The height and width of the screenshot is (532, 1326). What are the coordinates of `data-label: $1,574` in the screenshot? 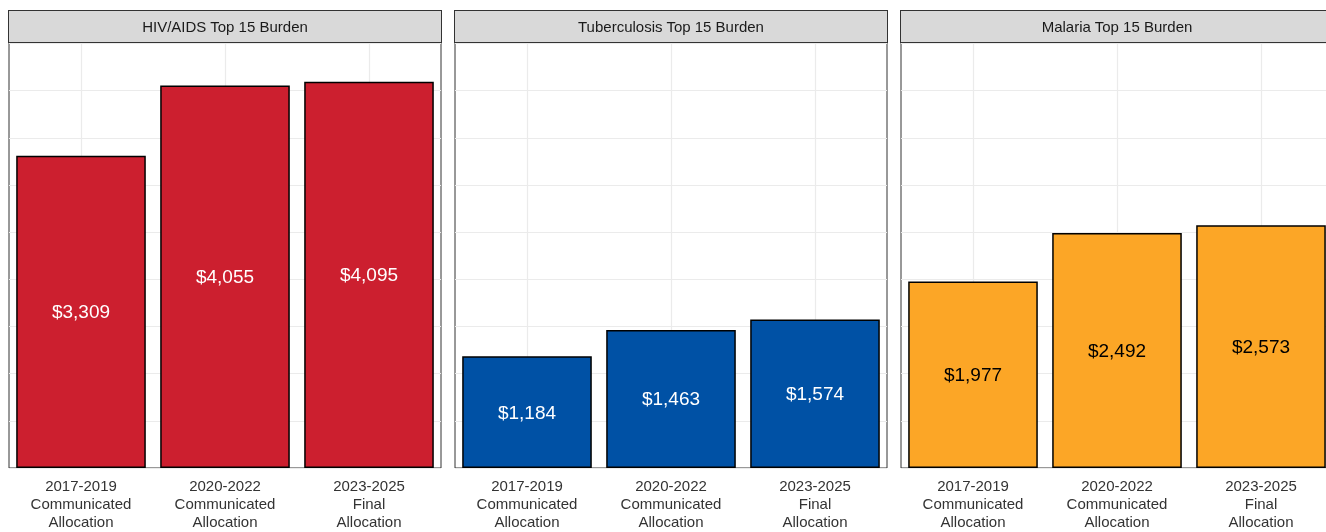 It's located at (815, 394).